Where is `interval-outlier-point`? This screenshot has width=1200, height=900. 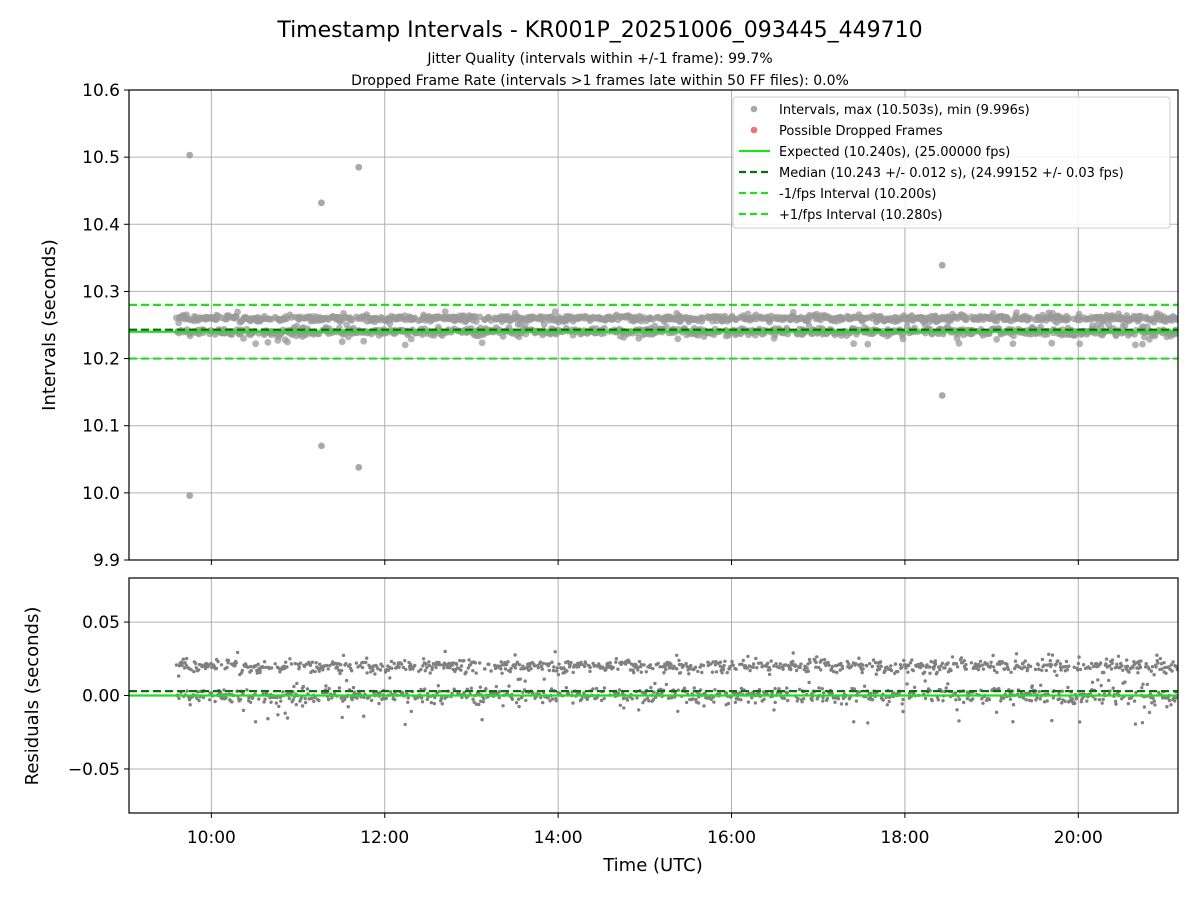 interval-outlier-point is located at coordinates (190, 155).